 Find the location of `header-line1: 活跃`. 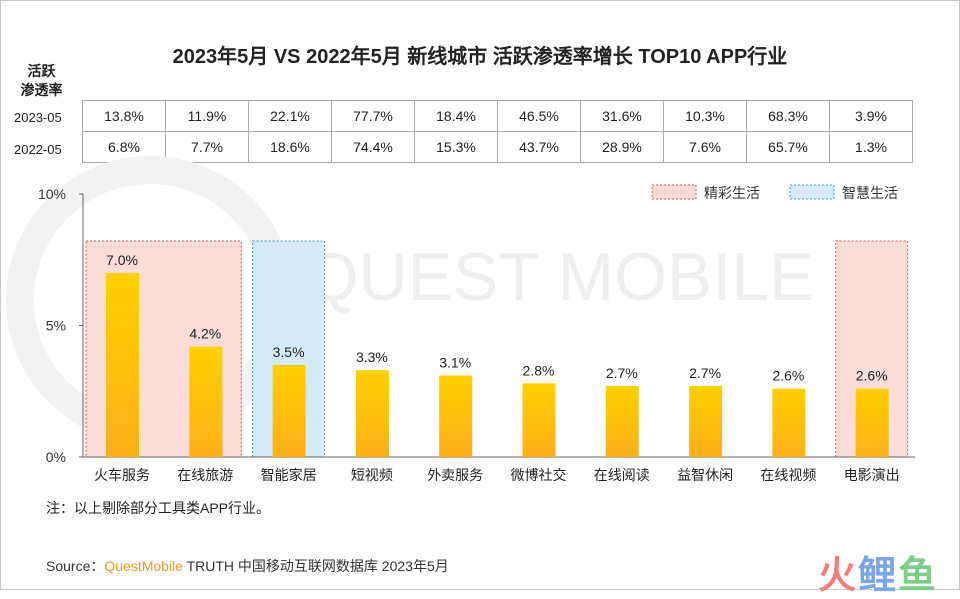

header-line1: 活跃 is located at coordinates (41, 71).